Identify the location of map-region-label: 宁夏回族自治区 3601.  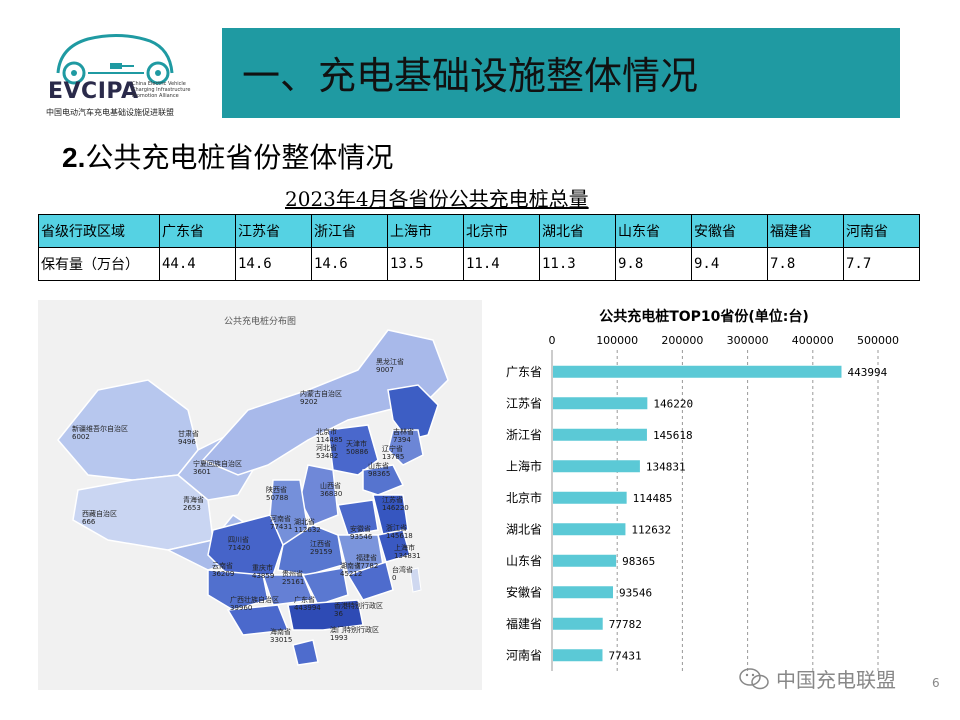
(217, 468).